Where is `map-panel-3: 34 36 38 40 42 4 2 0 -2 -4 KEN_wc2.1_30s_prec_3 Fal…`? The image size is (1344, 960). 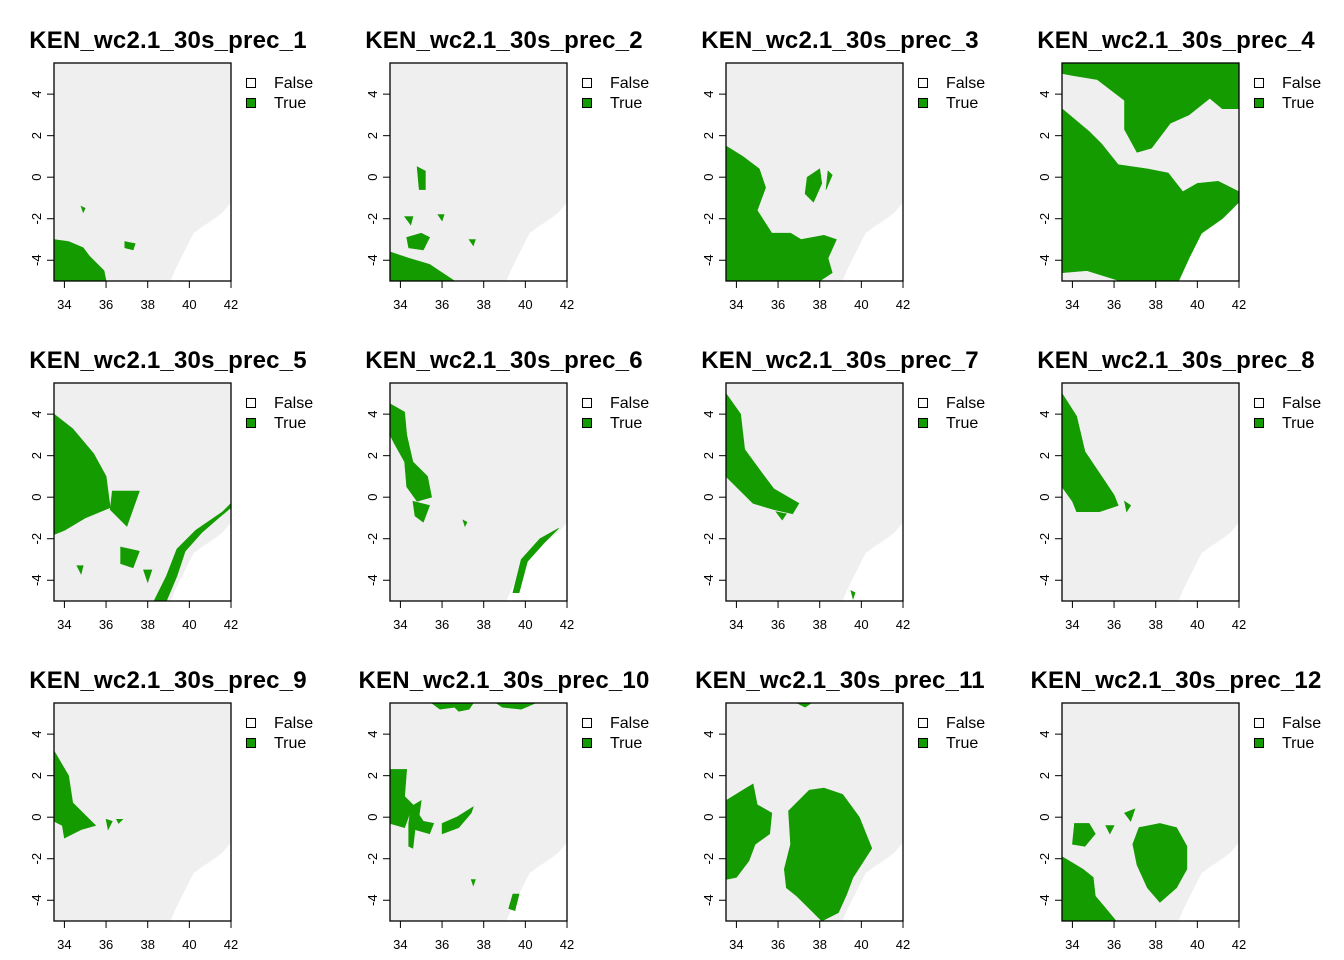
map-panel-3: 34 36 38 40 42 4 2 0 -2 -4 KEN_wc2.1_30s_prec_3 Fal… is located at coordinates (840, 160).